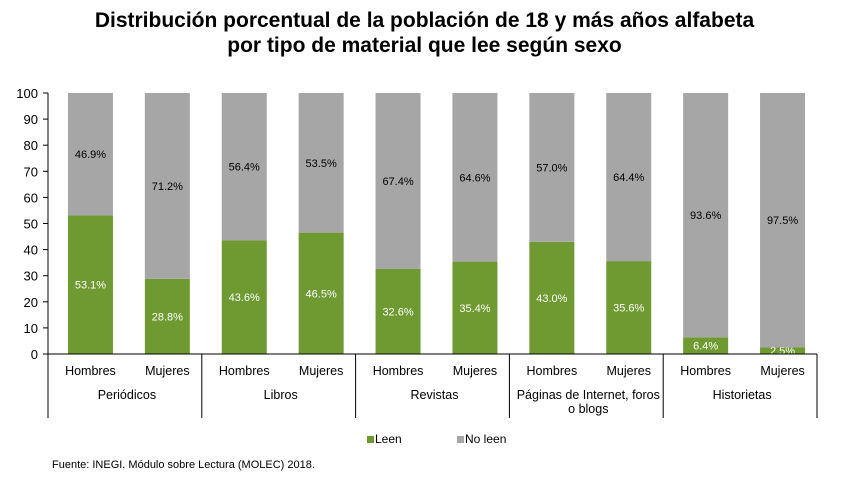 This screenshot has height=479, width=849. Describe the element at coordinates (460, 439) in the screenshot. I see `legend-swatch-no-leen` at that location.